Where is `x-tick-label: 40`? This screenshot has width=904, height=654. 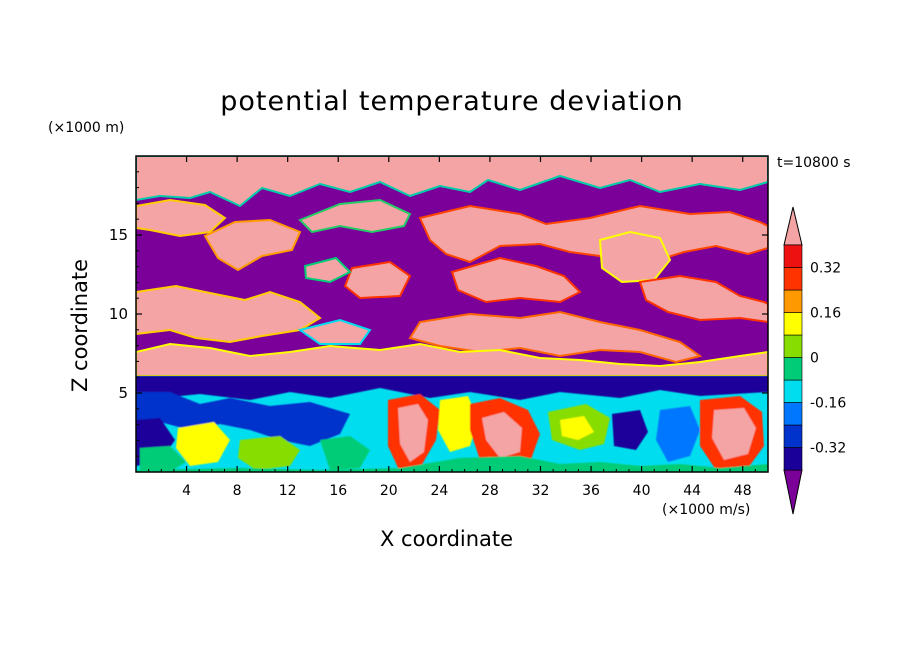
x-tick-label: 40 is located at coordinates (642, 491).